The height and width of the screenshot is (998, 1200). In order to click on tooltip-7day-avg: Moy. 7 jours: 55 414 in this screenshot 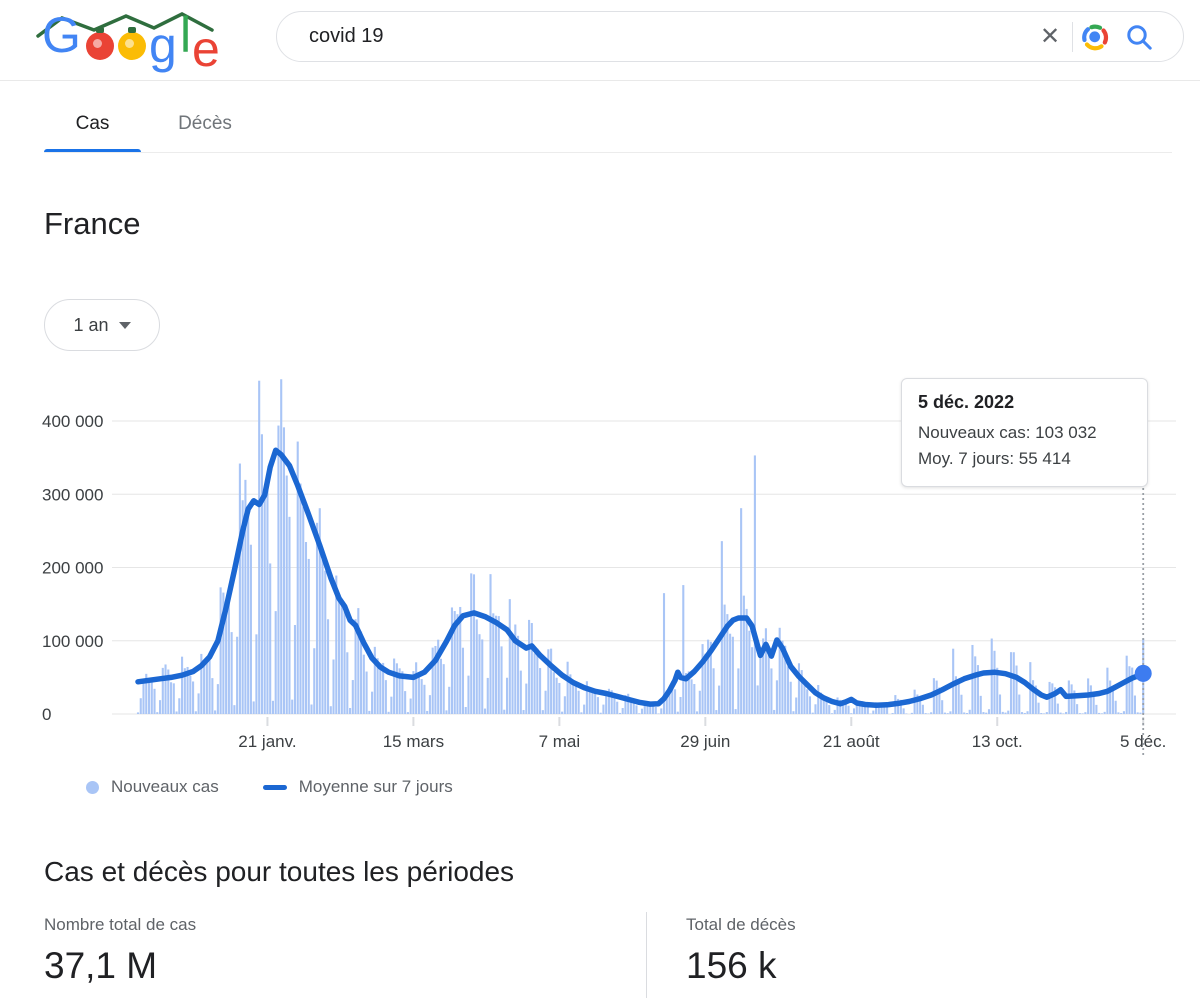, I will do `click(994, 459)`.